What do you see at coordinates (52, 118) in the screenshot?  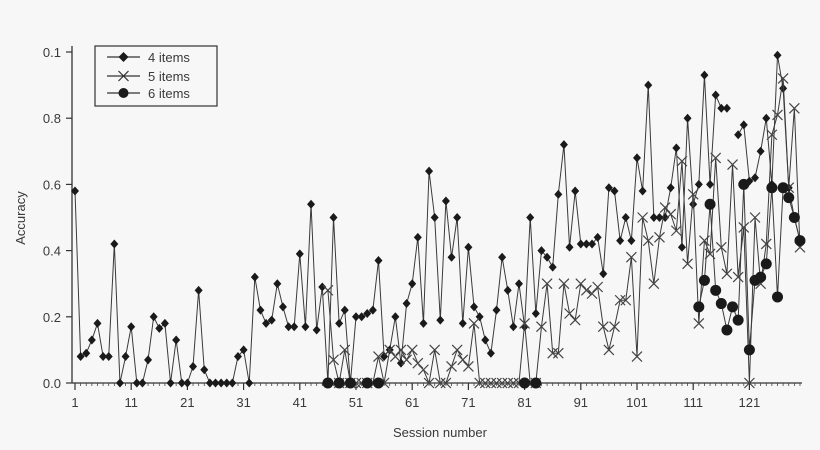 I see `y-tick-label: 0.8` at bounding box center [52, 118].